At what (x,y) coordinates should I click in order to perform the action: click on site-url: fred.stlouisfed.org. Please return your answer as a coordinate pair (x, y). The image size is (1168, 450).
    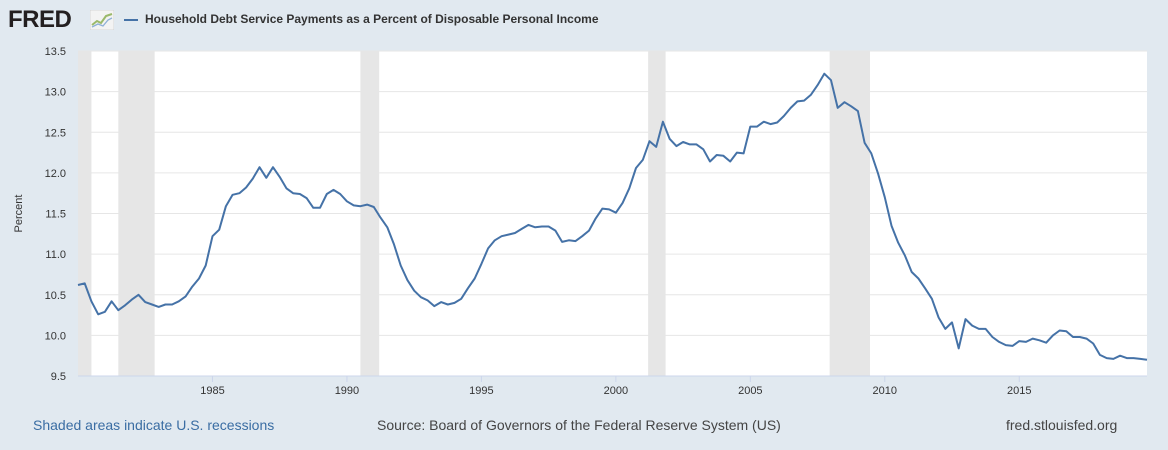
    Looking at the image, I should click on (1062, 425).